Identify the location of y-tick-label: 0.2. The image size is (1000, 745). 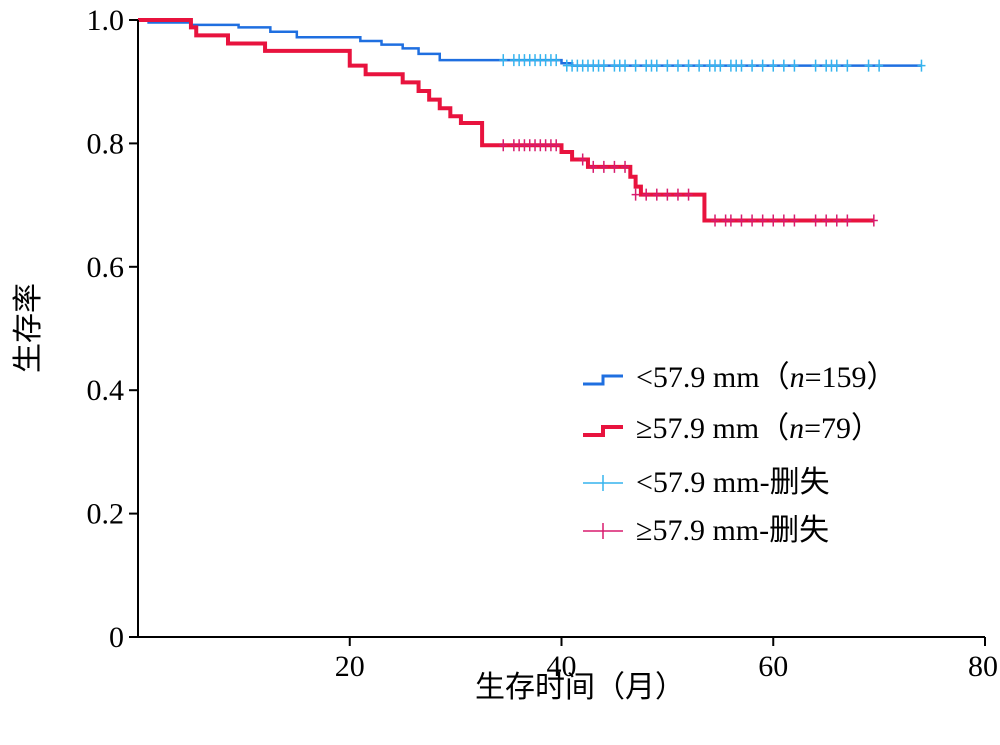
(106, 514).